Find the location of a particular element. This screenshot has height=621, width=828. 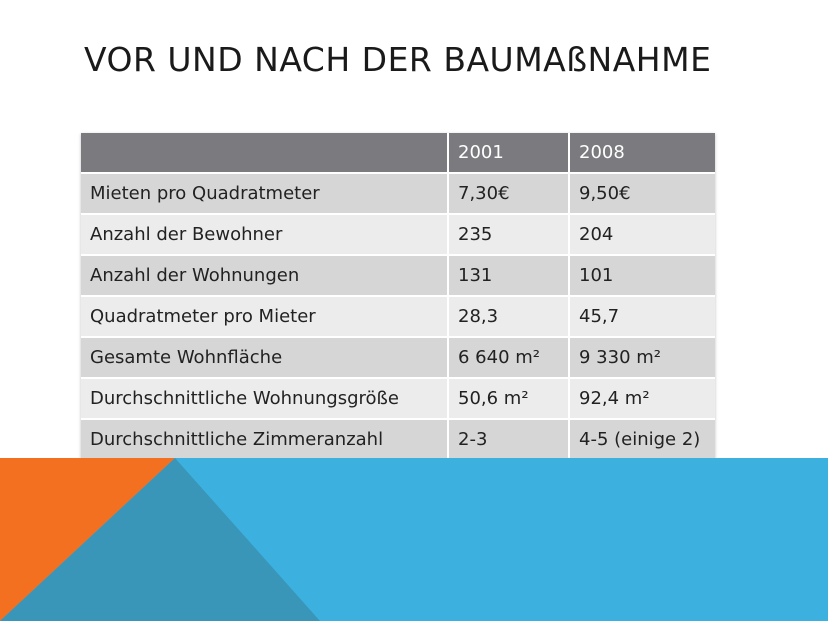

header-cell-2008: 2008 is located at coordinates (642, 153).